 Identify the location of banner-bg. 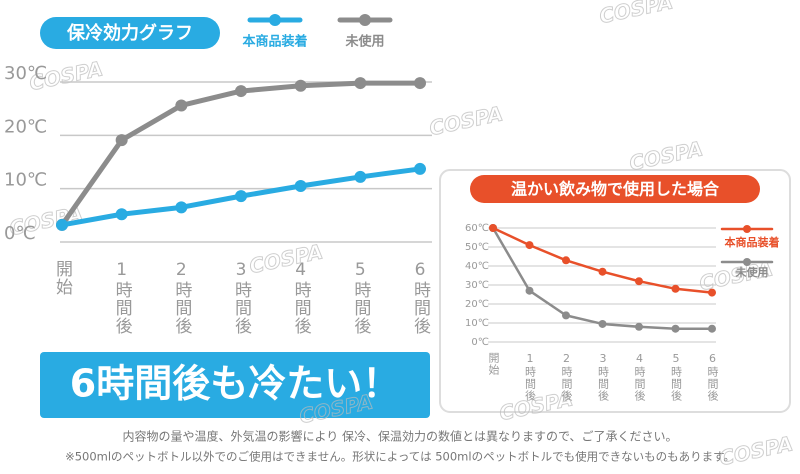
(235, 385).